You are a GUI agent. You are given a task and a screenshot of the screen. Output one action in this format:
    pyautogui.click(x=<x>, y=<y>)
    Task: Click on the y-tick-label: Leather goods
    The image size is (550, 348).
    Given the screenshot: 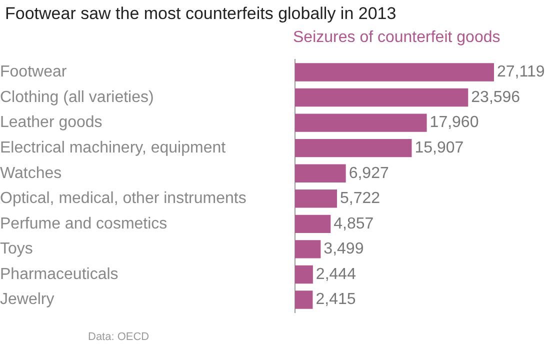 What is the action you would take?
    pyautogui.click(x=51, y=123)
    